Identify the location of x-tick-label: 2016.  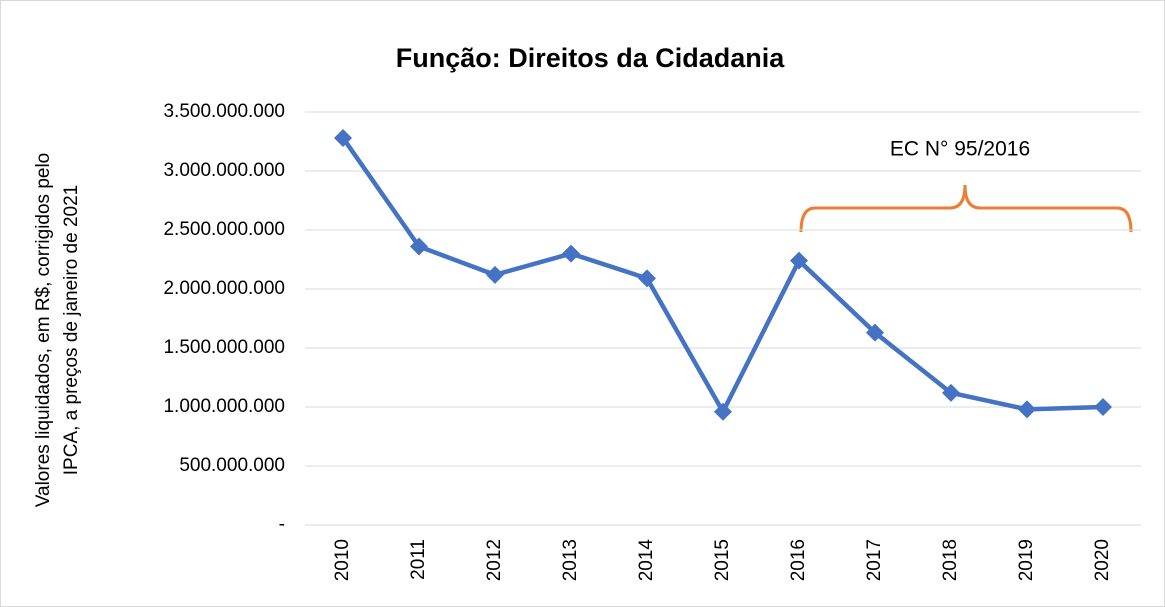
(798, 560).